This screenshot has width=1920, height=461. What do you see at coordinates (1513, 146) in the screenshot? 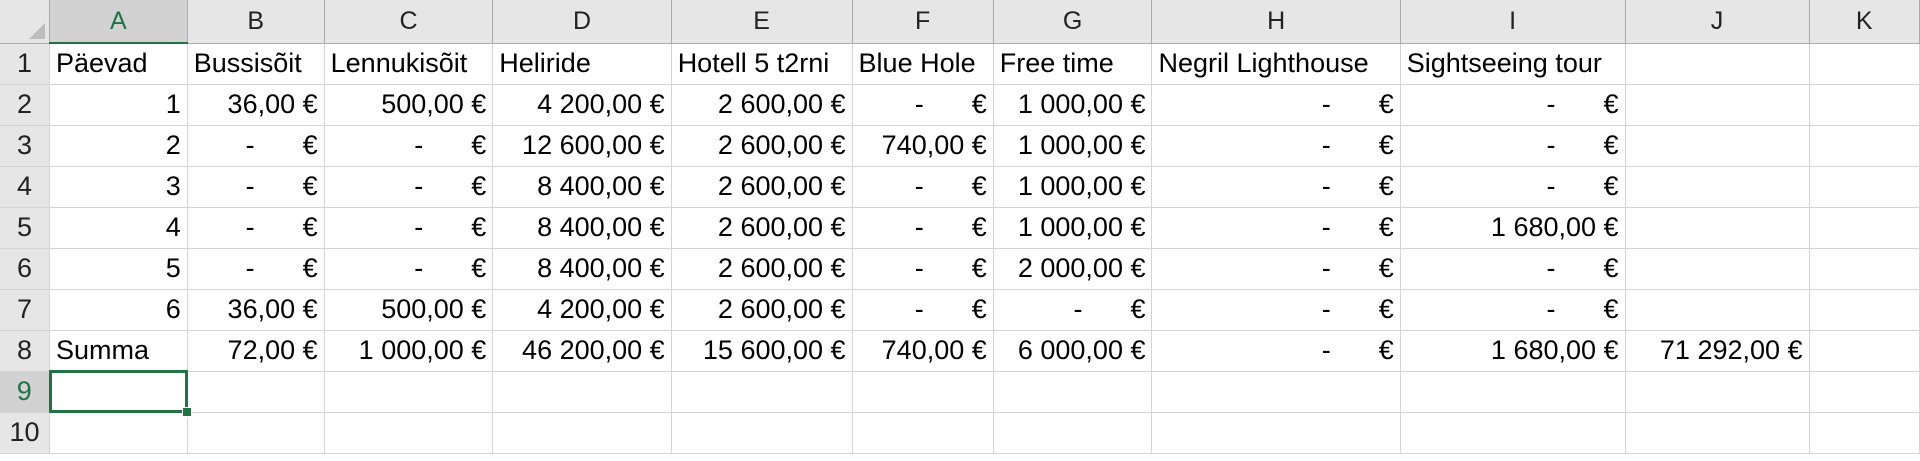
I see `cell-i3: - €` at bounding box center [1513, 146].